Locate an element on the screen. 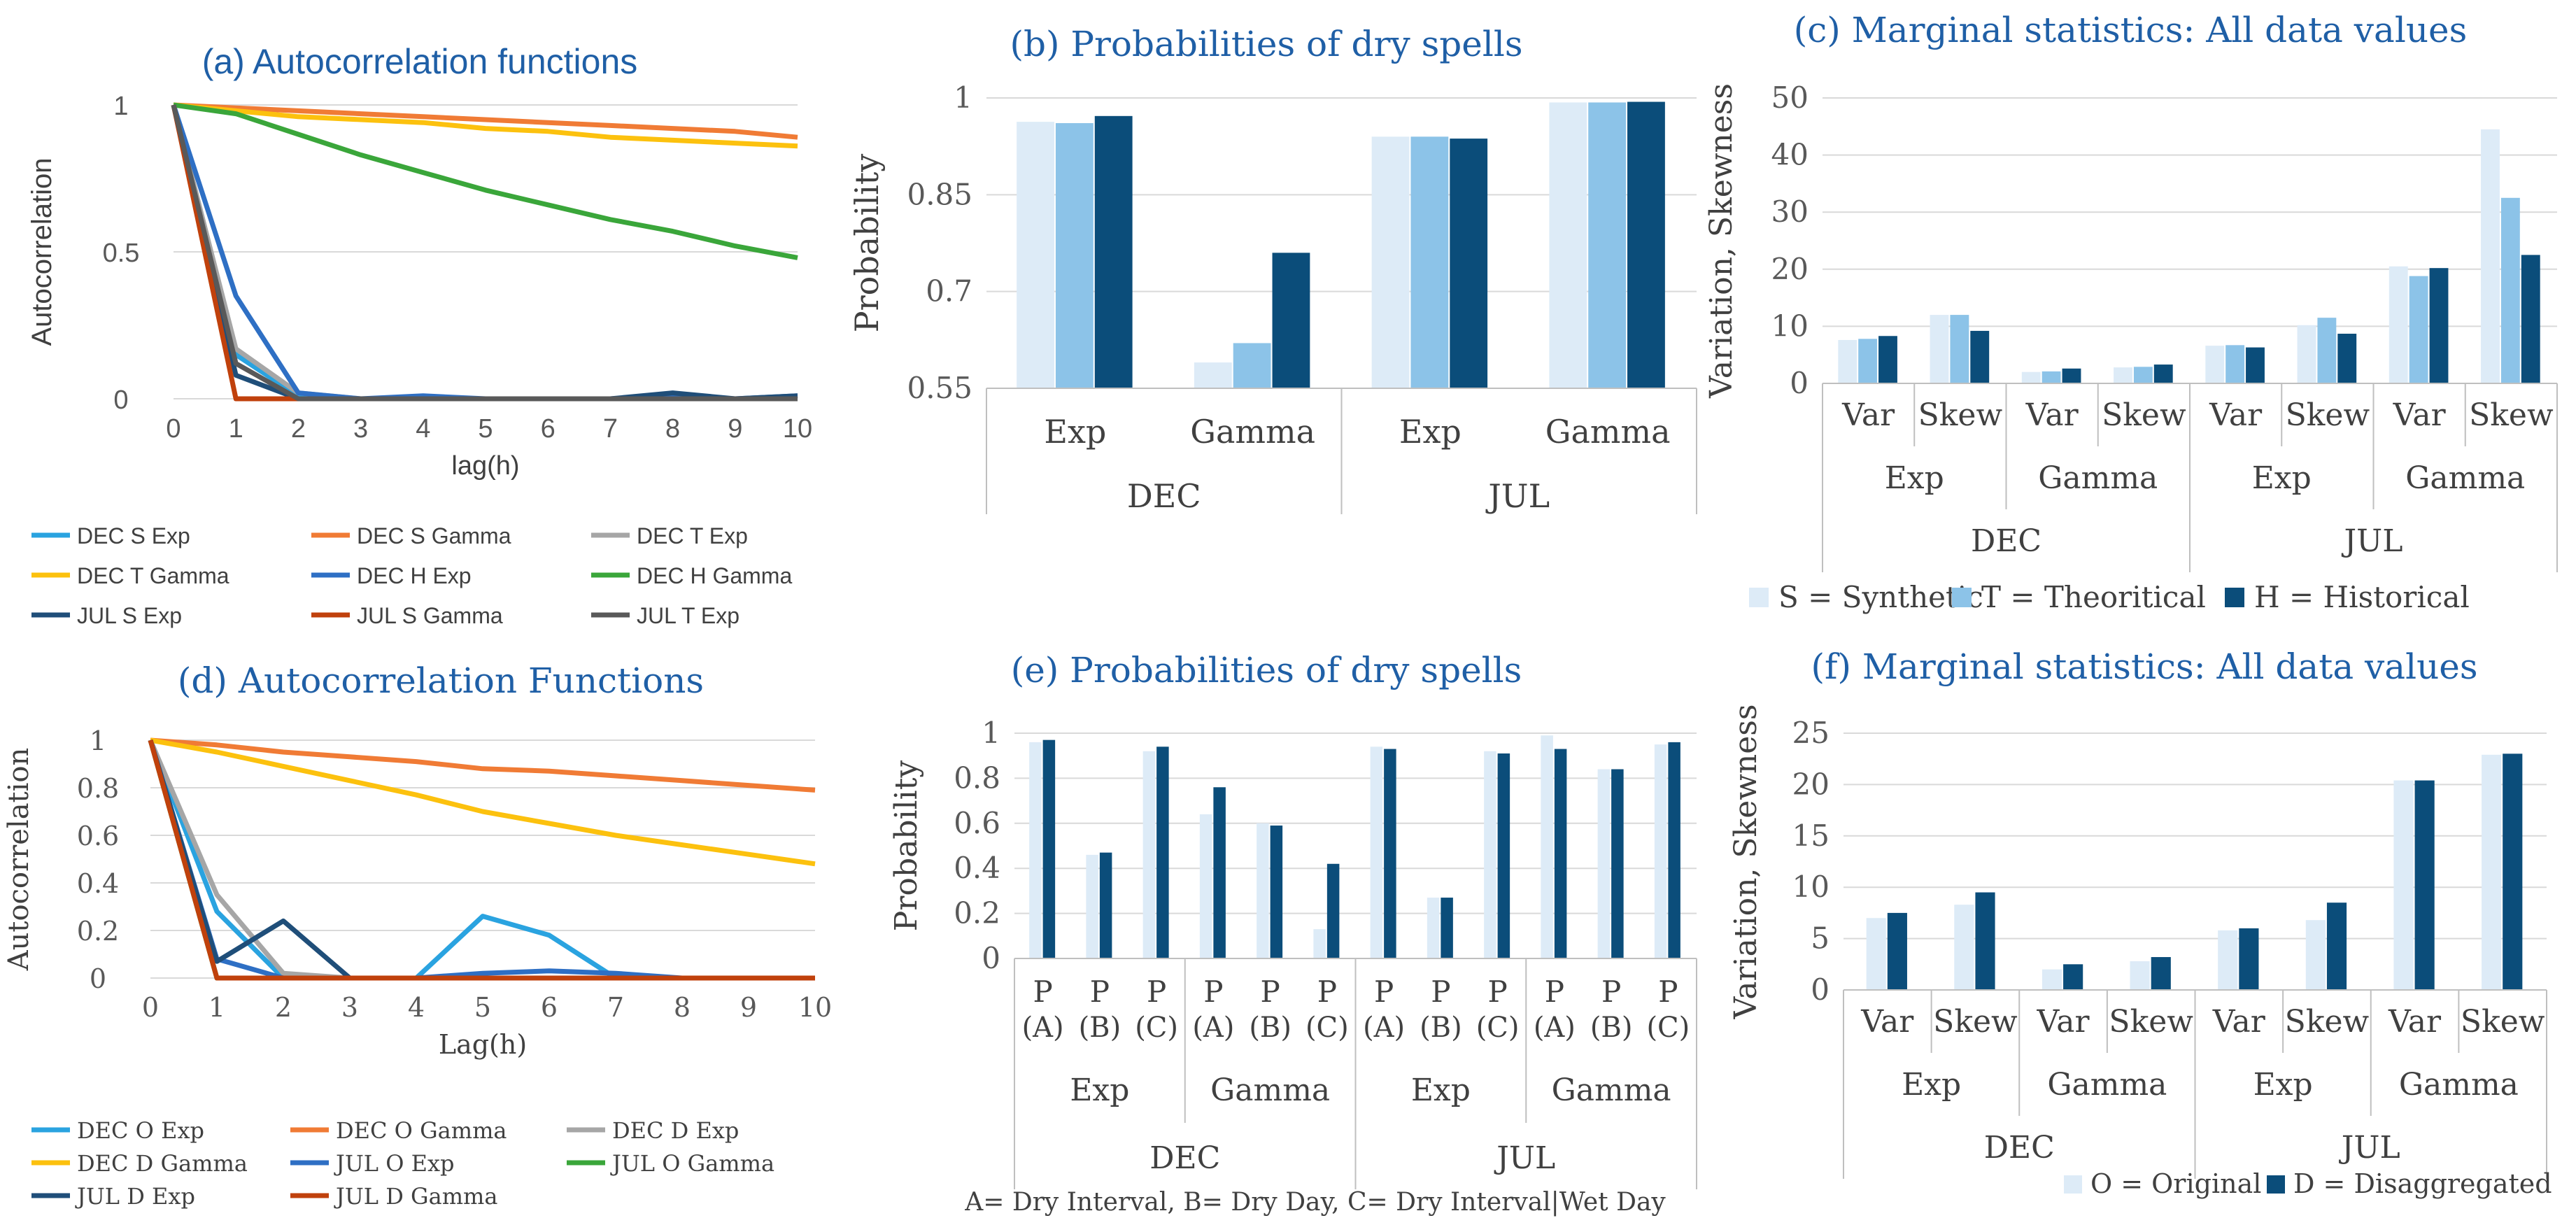 This screenshot has width=2576, height=1232. x-tick-label: 8 is located at coordinates (672, 429).